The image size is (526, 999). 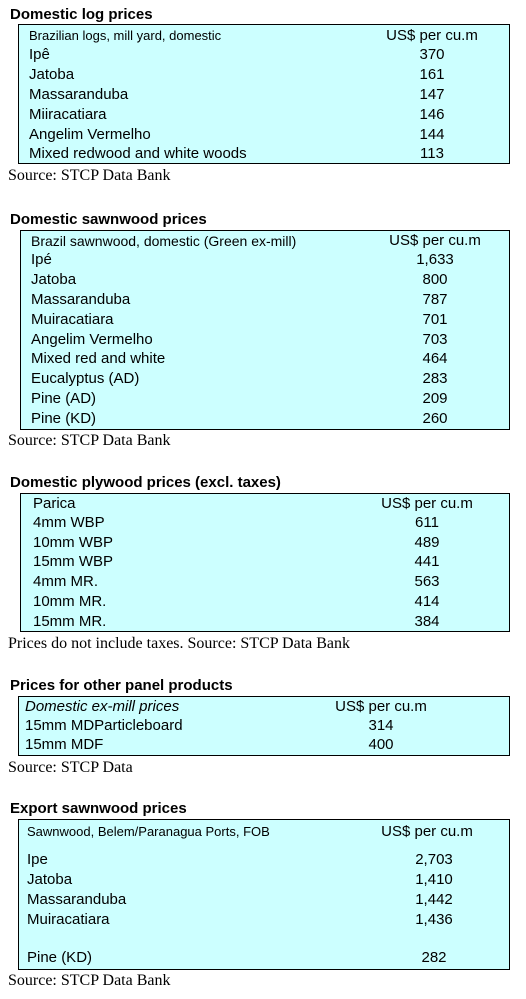 What do you see at coordinates (265, 359) in the screenshot?
I see `table-row: Mixed red and white 464` at bounding box center [265, 359].